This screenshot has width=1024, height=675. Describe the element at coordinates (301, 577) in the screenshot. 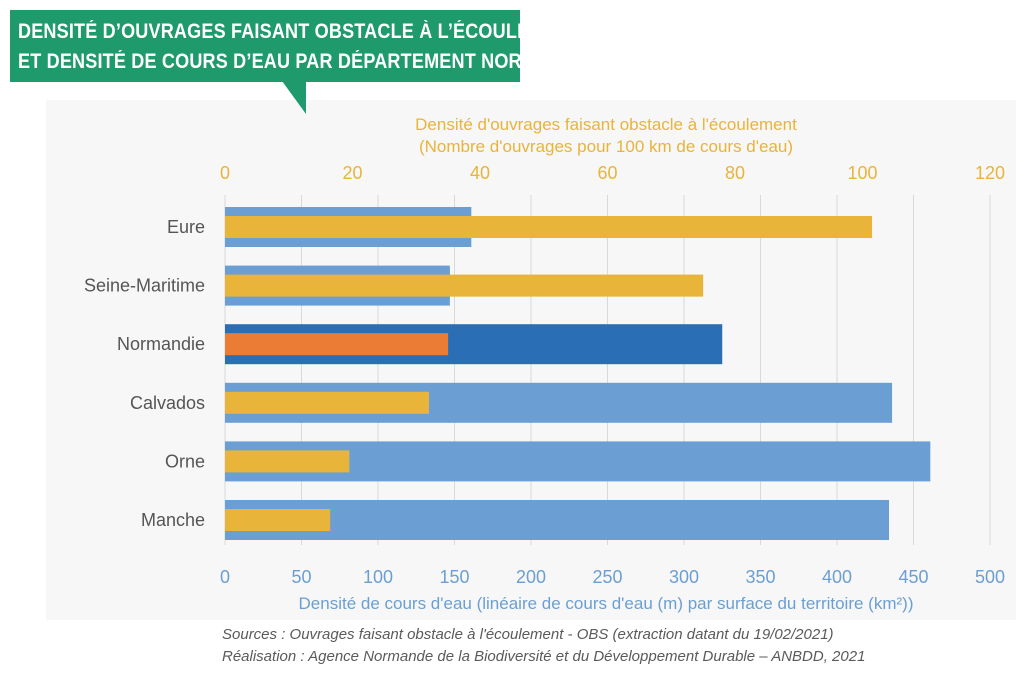

I see `bottom-axis-tick-label: 50` at that location.